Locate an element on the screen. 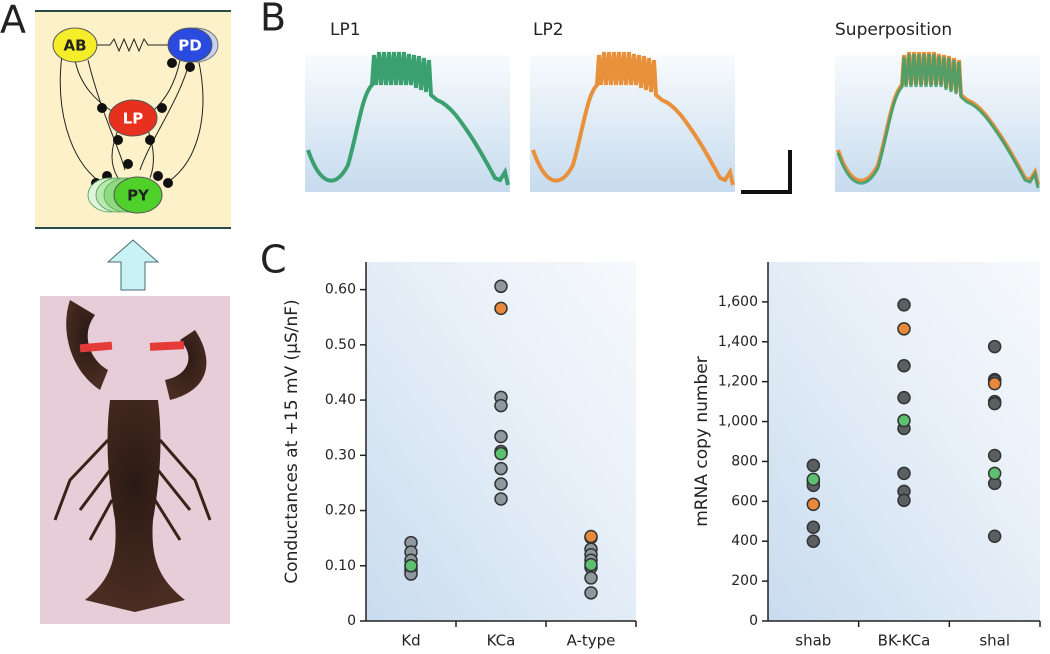 The image size is (1050, 654). x-tick-label: shal is located at coordinates (994, 641).